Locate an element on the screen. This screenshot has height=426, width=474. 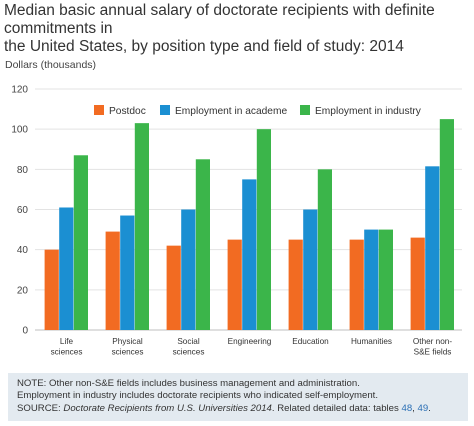
x-tick-label: Education is located at coordinates (310, 341).